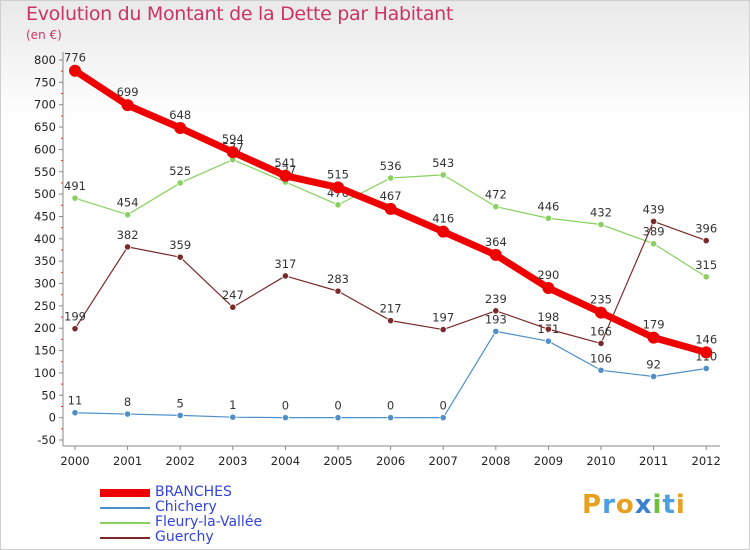  I want to click on y-tick-label: 700, so click(45, 105).